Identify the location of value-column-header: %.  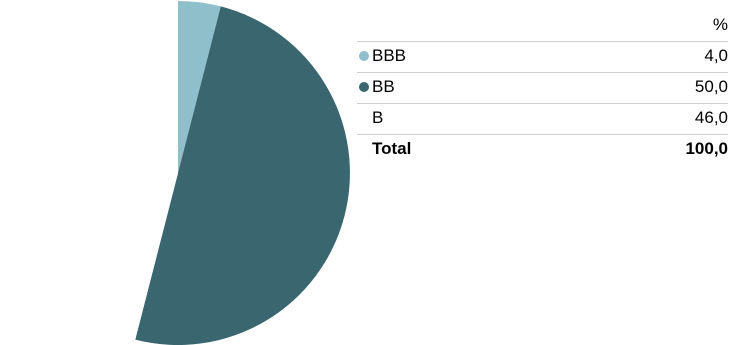
(720, 24).